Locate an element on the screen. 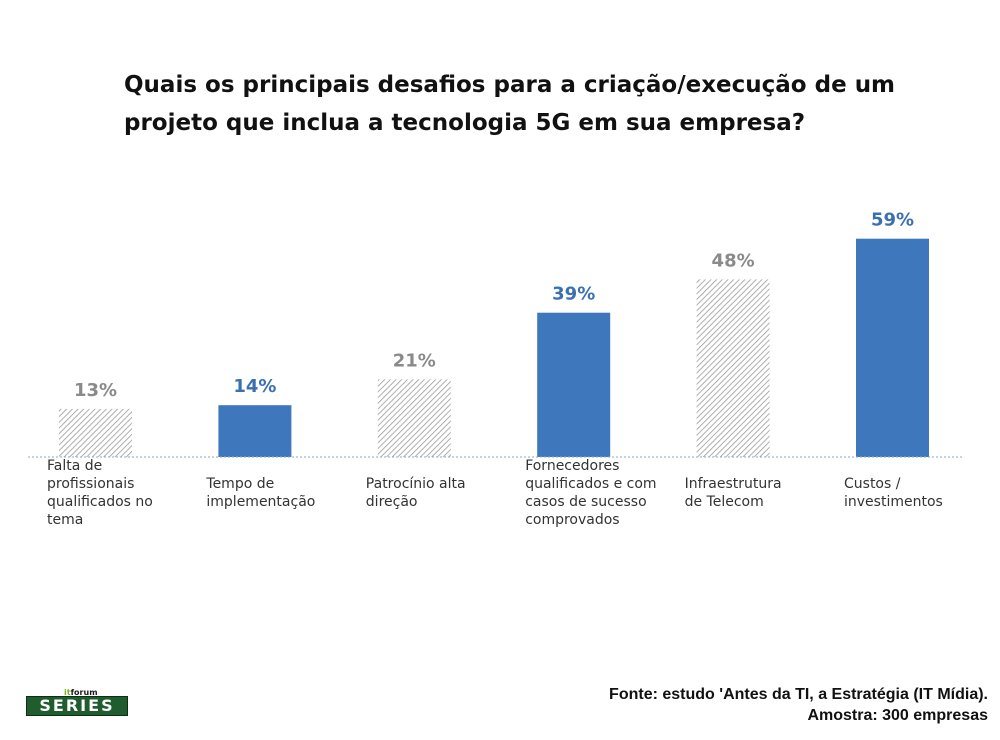  itforum-series-logo: itforum SERIES is located at coordinates (77, 703).